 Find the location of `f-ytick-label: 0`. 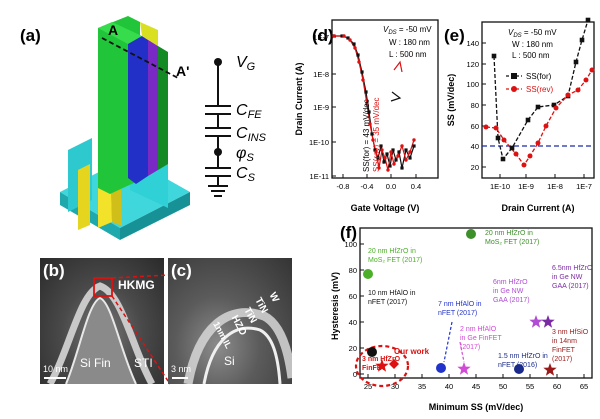

f-ytick-label: 0 is located at coordinates (355, 374).